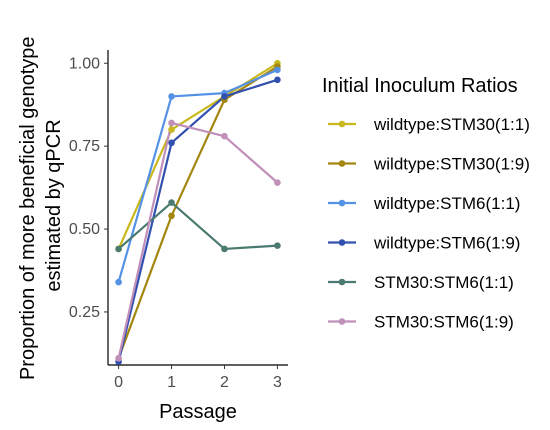 This screenshot has width=550, height=430. Describe the element at coordinates (28, 209) in the screenshot. I see `y-axis-title-line-1: Proportion of more beneficial genotype` at that location.